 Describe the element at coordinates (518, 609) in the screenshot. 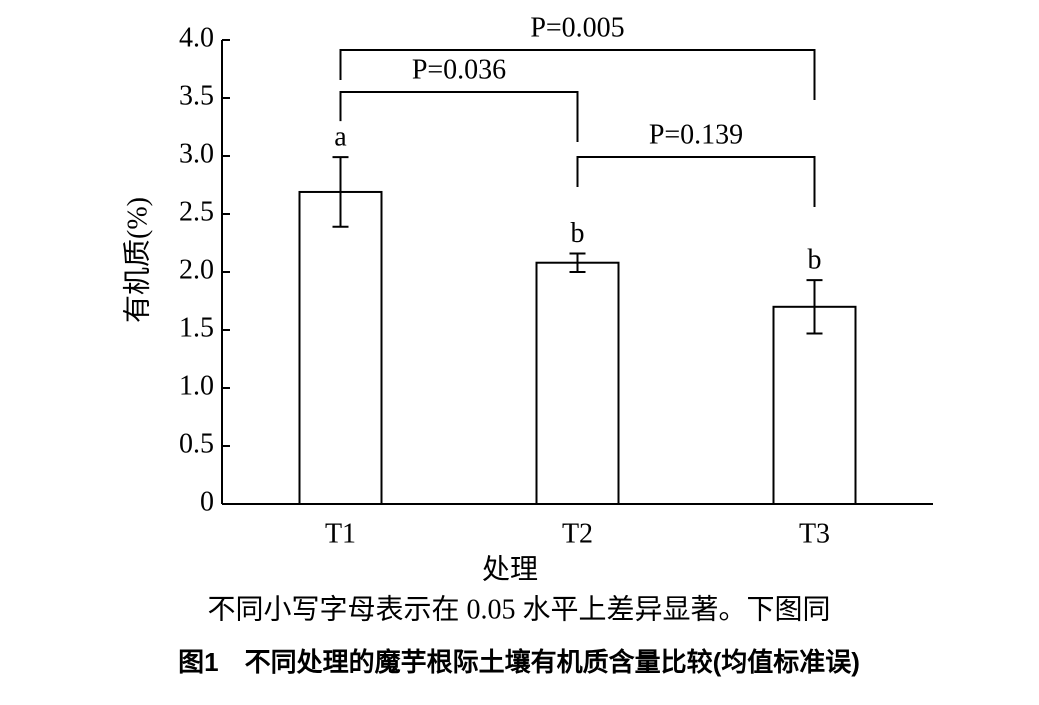

I see `note: 不同小写字母表示在 0.05 水平上差异显著。下图同` at that location.